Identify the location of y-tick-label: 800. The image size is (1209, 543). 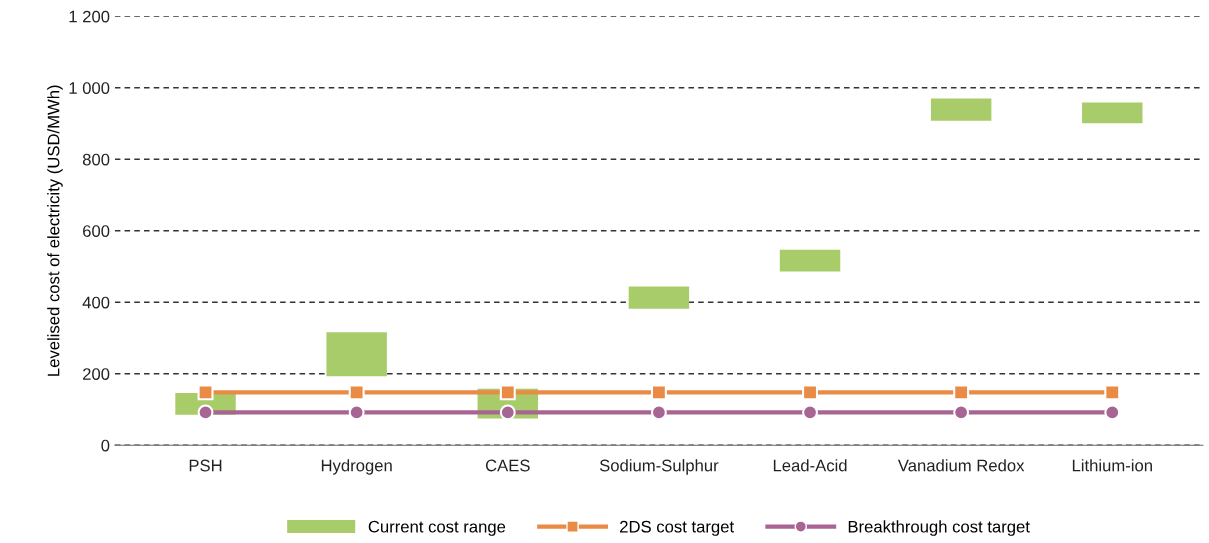
(96, 159).